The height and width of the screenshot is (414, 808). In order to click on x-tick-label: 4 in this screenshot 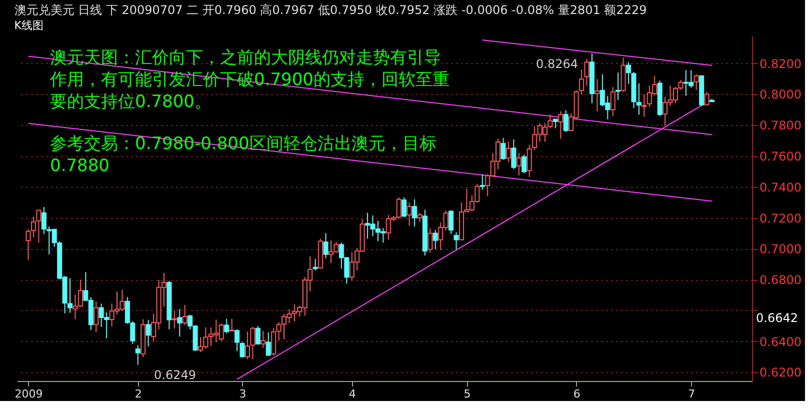, I will do `click(352, 394)`.